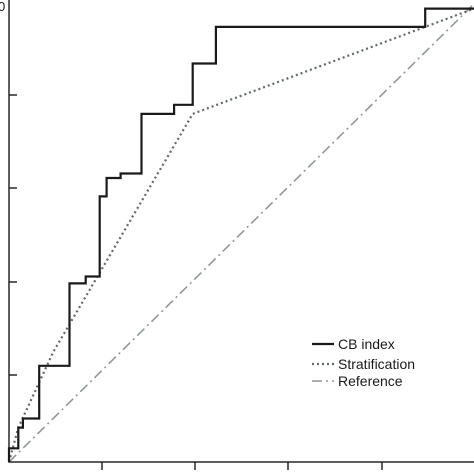 Image resolution: width=474 pixels, height=474 pixels. Describe the element at coordinates (370, 381) in the screenshot. I see `legend-reference-label: Reference` at that location.